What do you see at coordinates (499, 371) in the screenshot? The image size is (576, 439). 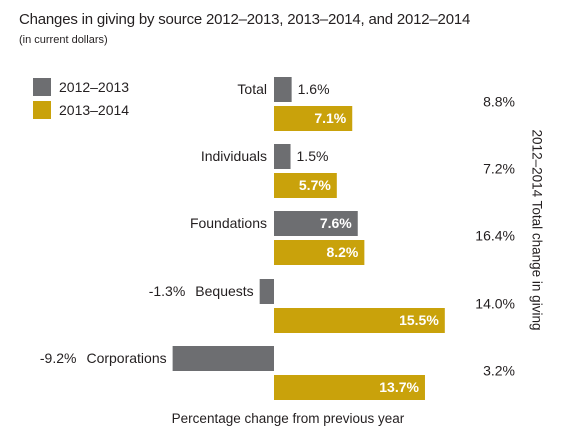 I see `total-change-corporations: 3.2%` at bounding box center [499, 371].